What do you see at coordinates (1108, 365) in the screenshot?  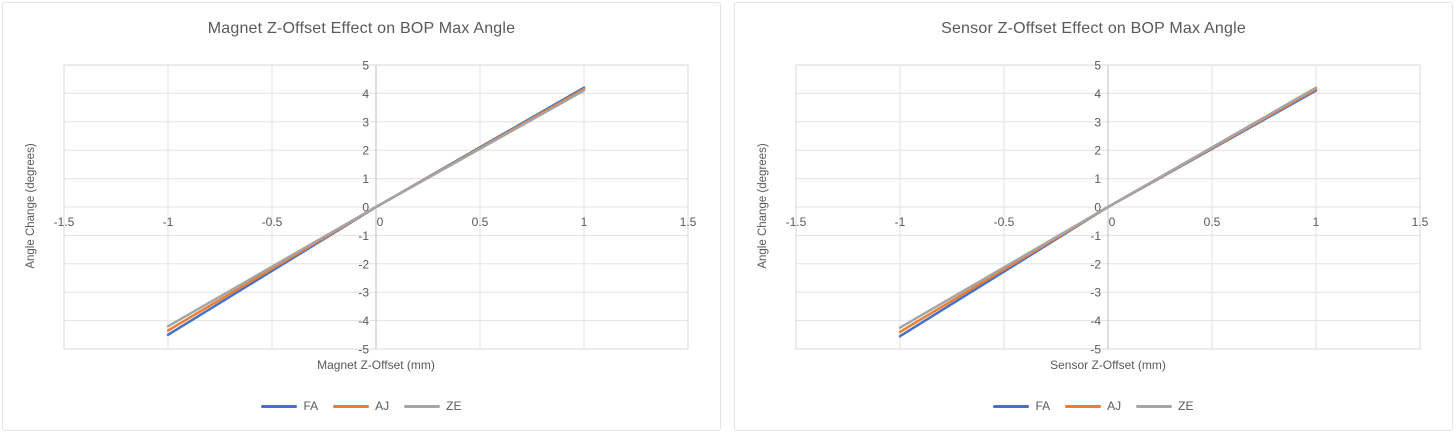 I see `x-axis-title: Sensor Z-Offset (mm)` at bounding box center [1108, 365].